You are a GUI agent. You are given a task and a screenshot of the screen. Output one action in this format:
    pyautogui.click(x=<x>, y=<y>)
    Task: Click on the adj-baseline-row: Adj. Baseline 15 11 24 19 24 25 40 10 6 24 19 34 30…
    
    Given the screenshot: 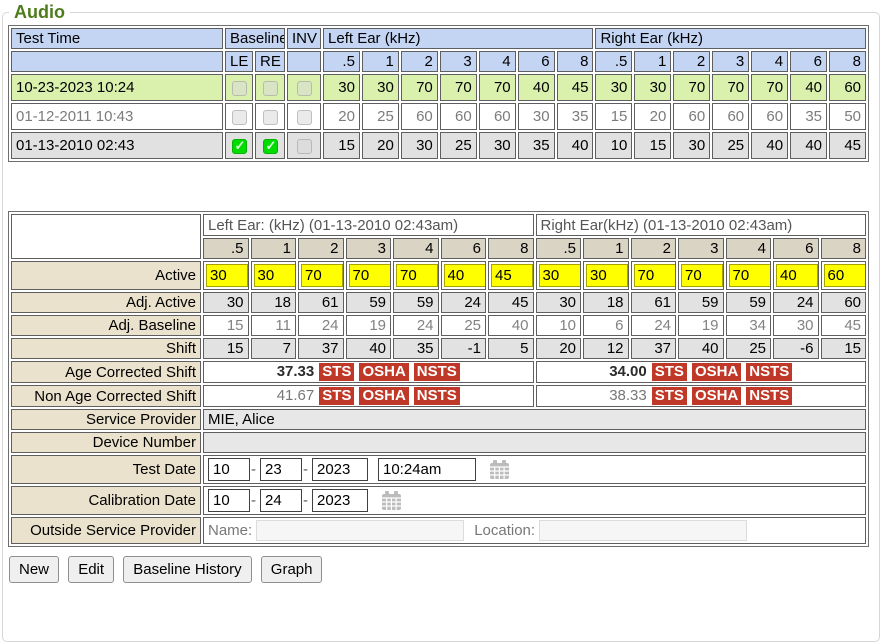 What is the action you would take?
    pyautogui.click(x=438, y=325)
    